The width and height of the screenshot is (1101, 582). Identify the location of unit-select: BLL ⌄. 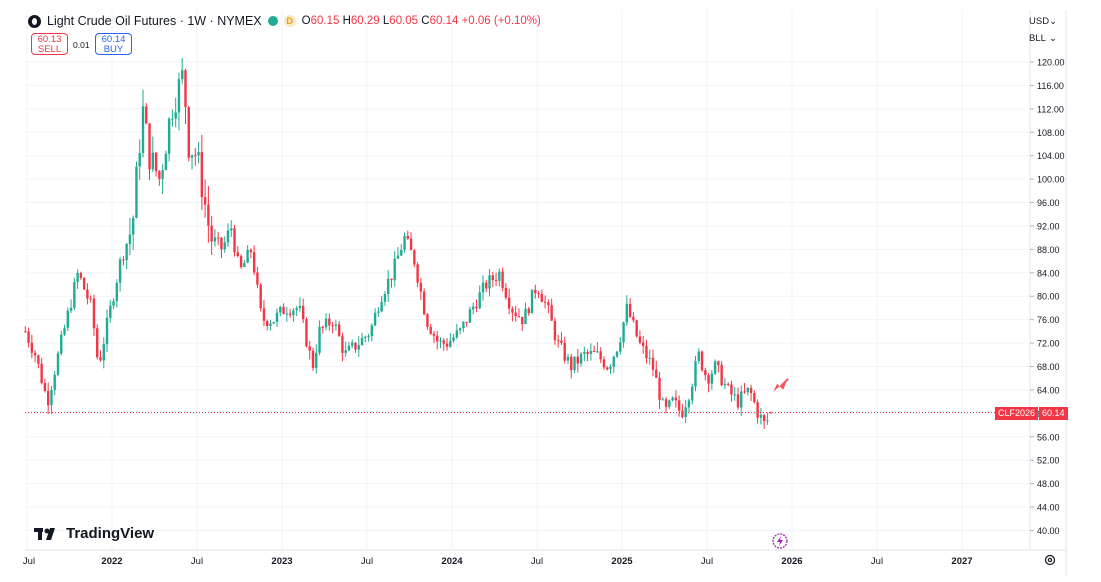
(1043, 38).